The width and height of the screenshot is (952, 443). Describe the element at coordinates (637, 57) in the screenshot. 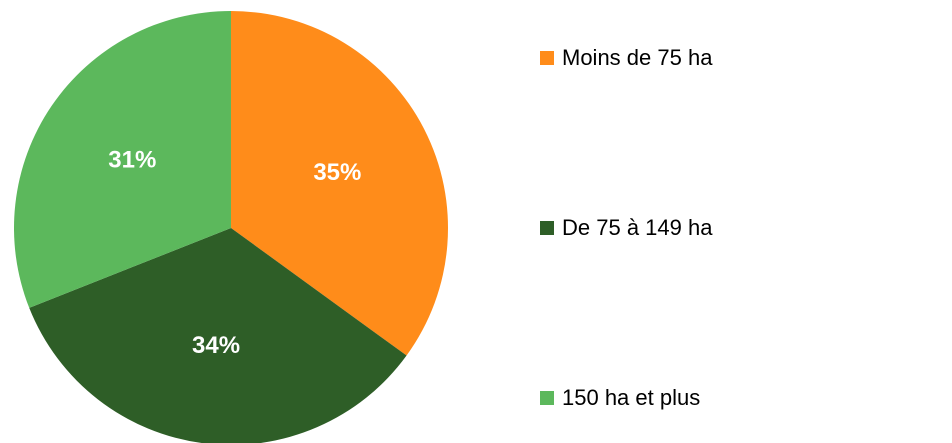

I see `legend-label: Moins de 75 ha` at that location.